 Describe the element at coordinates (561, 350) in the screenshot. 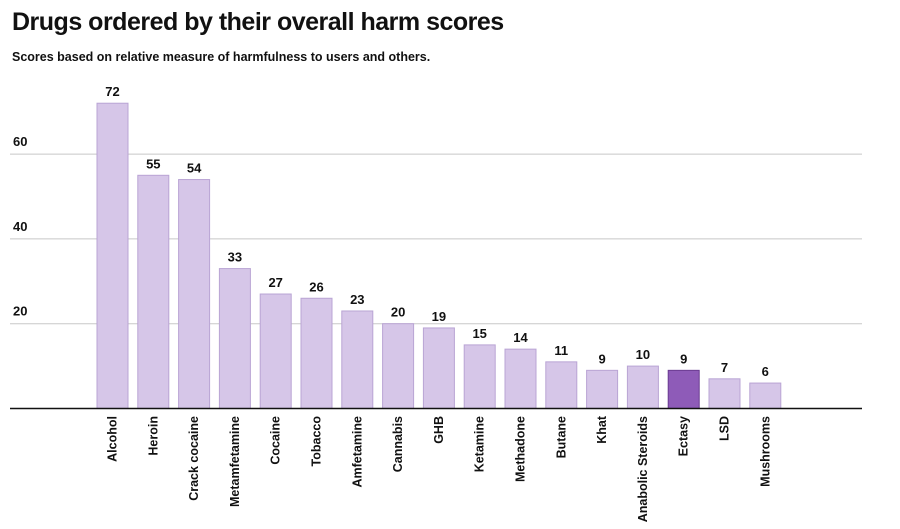

I see `value-label-butane: 11` at that location.